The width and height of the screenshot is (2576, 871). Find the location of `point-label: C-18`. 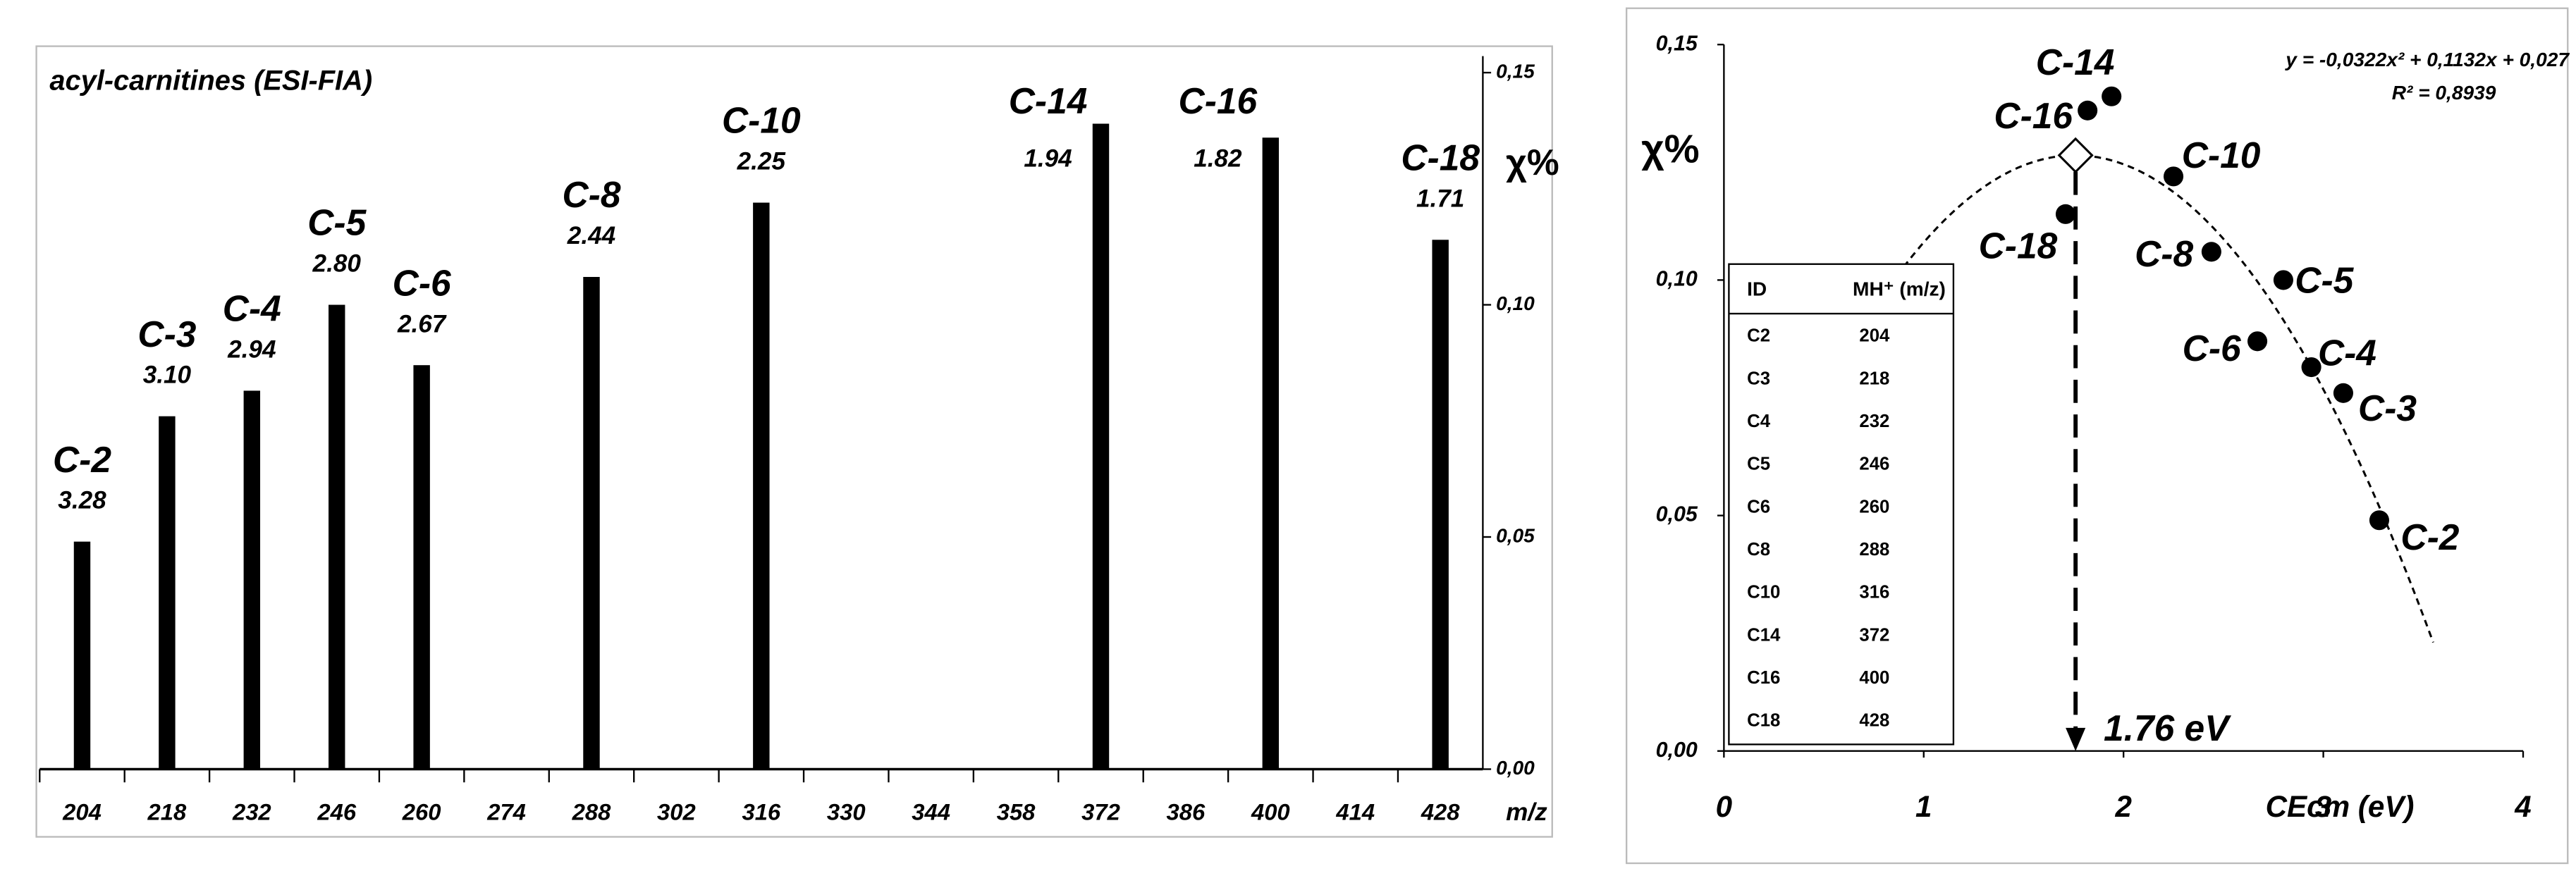

point-label: C-18 is located at coordinates (2018, 246).